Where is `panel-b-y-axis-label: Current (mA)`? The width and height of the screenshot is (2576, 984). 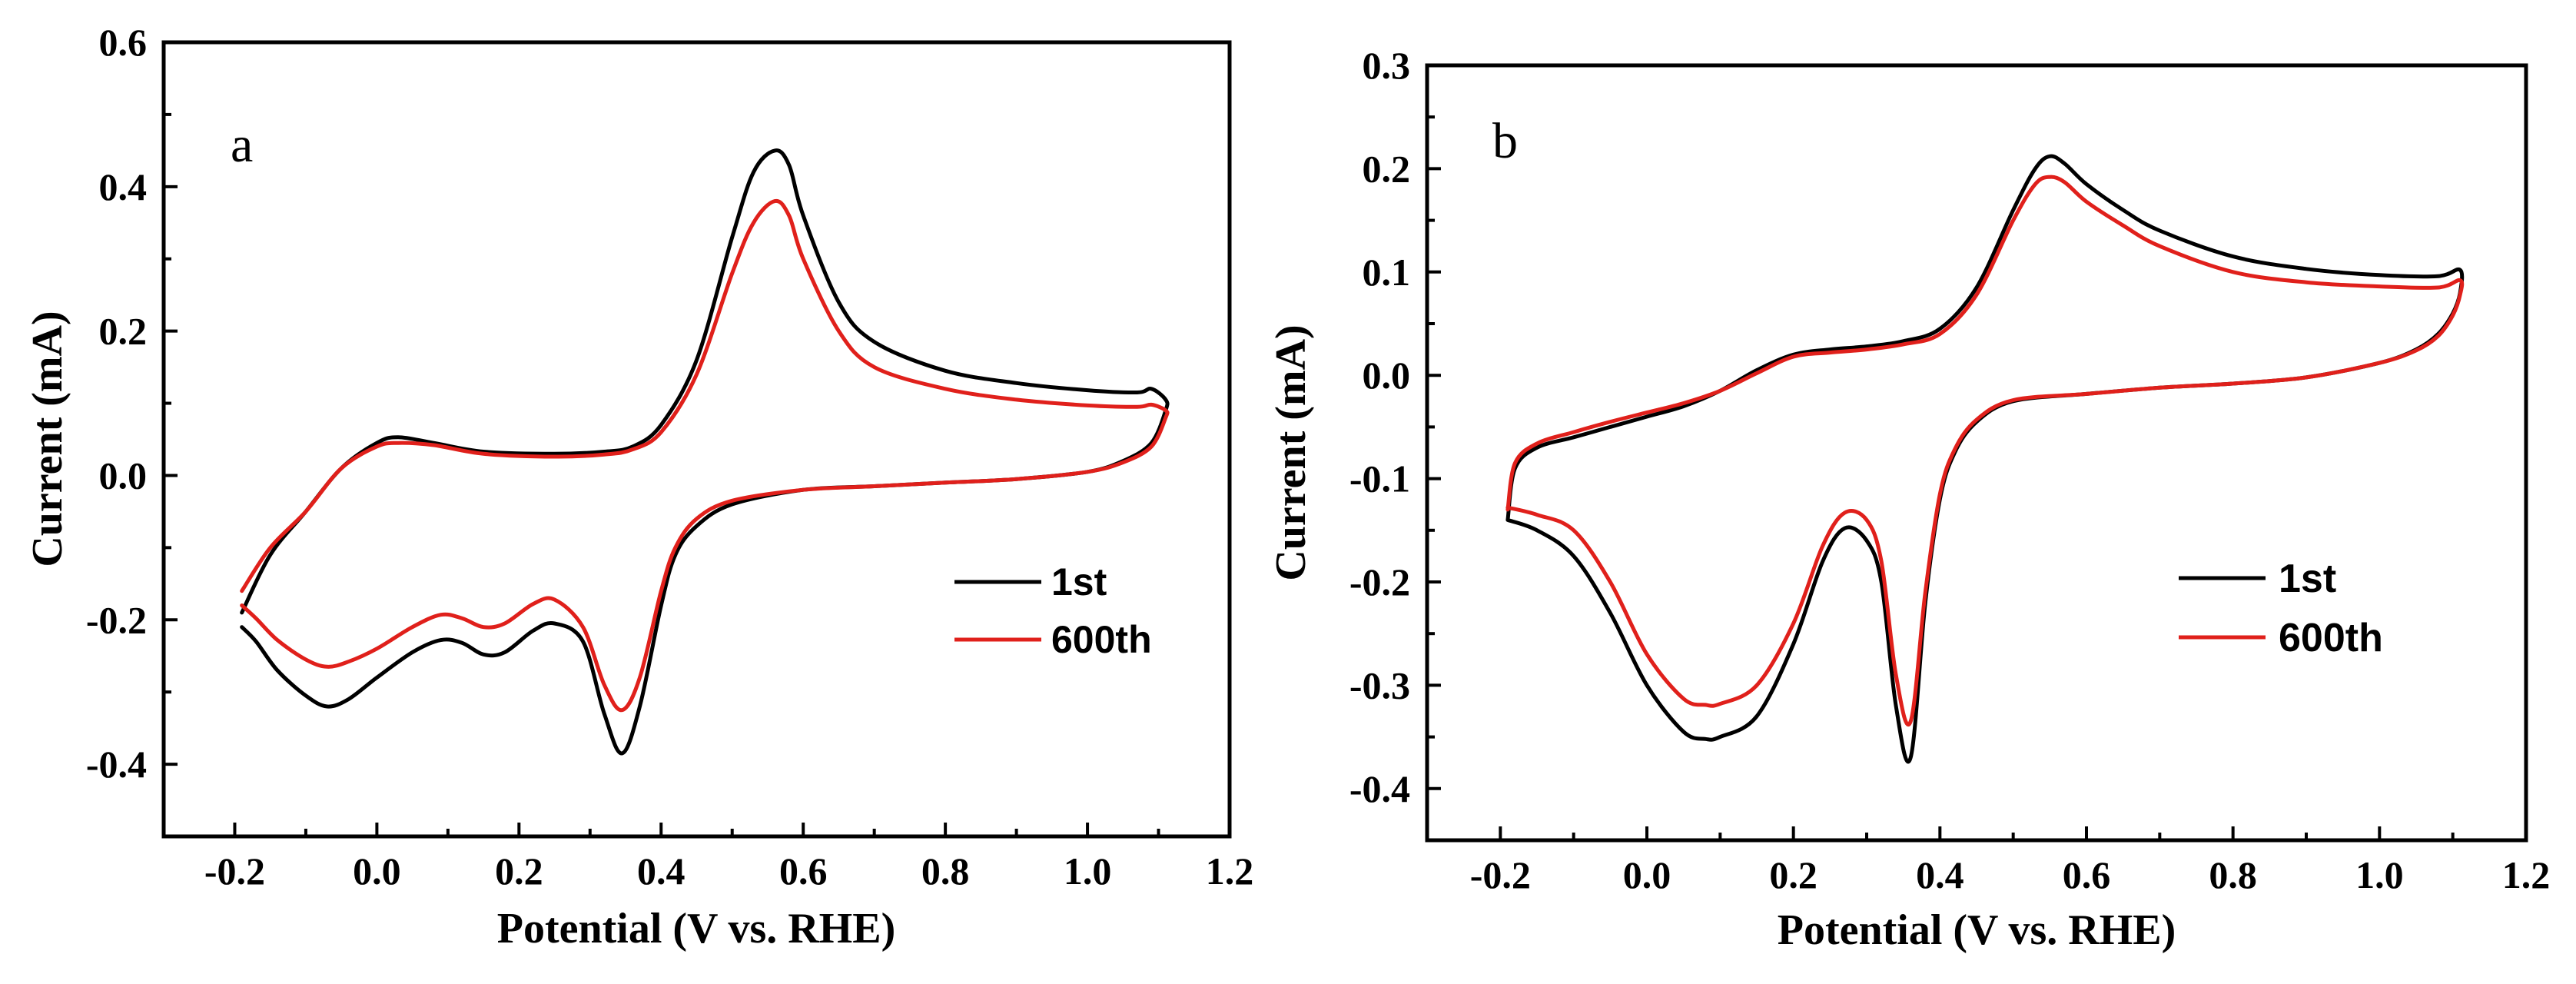 panel-b-y-axis-label: Current (mA) is located at coordinates (1291, 452).